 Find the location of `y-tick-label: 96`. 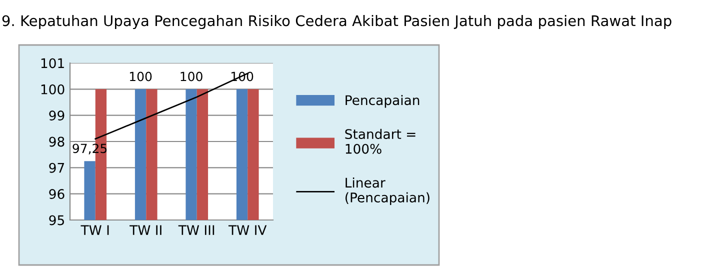

y-tick-label: 96 is located at coordinates (56, 194).